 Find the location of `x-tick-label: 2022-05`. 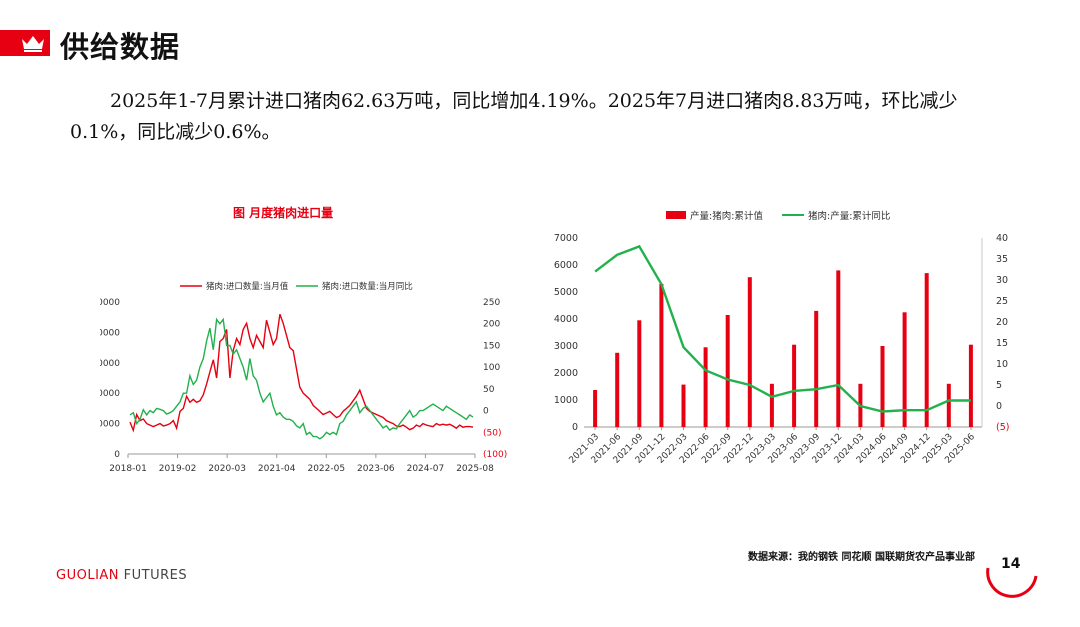

x-tick-label: 2022-05 is located at coordinates (326, 469).